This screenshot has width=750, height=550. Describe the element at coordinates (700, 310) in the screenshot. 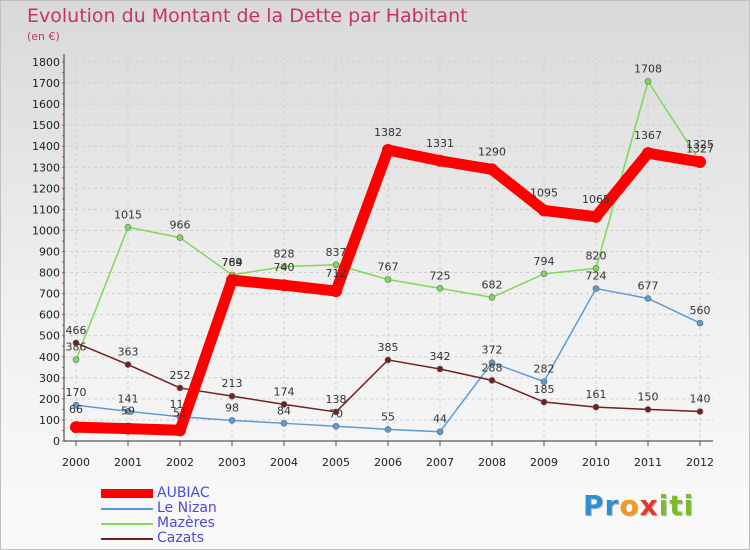

I see `data-label-le-nizan: 560` at that location.